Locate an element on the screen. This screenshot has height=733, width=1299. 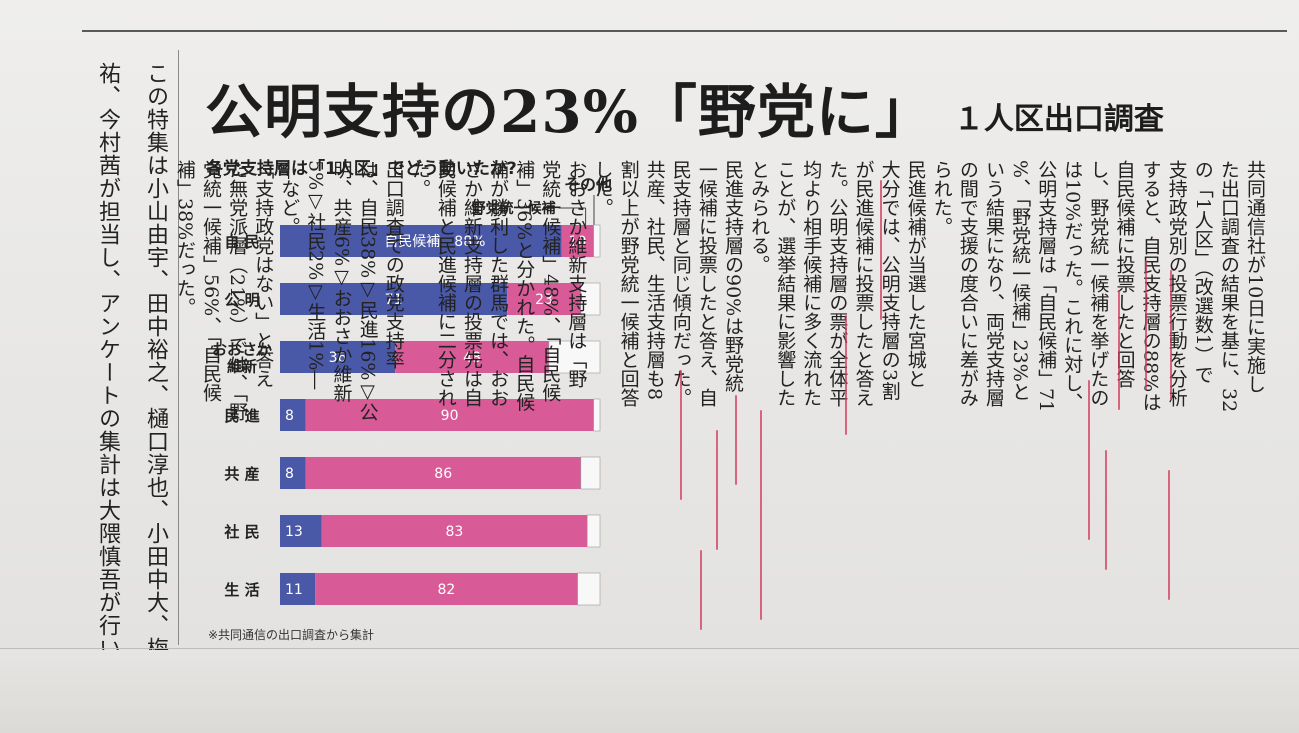
article-column: 割以上が野党統一候補と回答 is located at coordinates (628, 283).